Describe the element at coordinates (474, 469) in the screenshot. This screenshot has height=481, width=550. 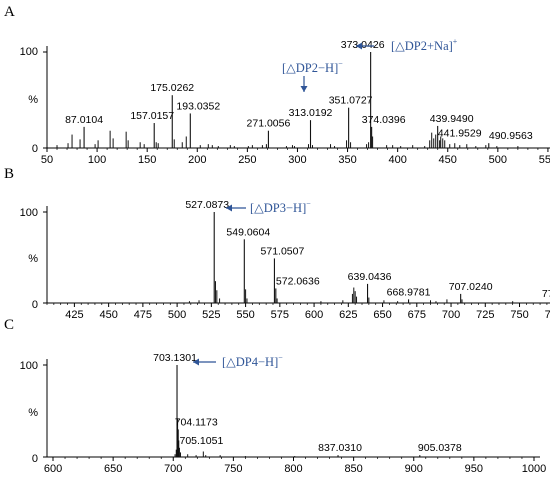
I see `x-tick-label: 950` at that location.